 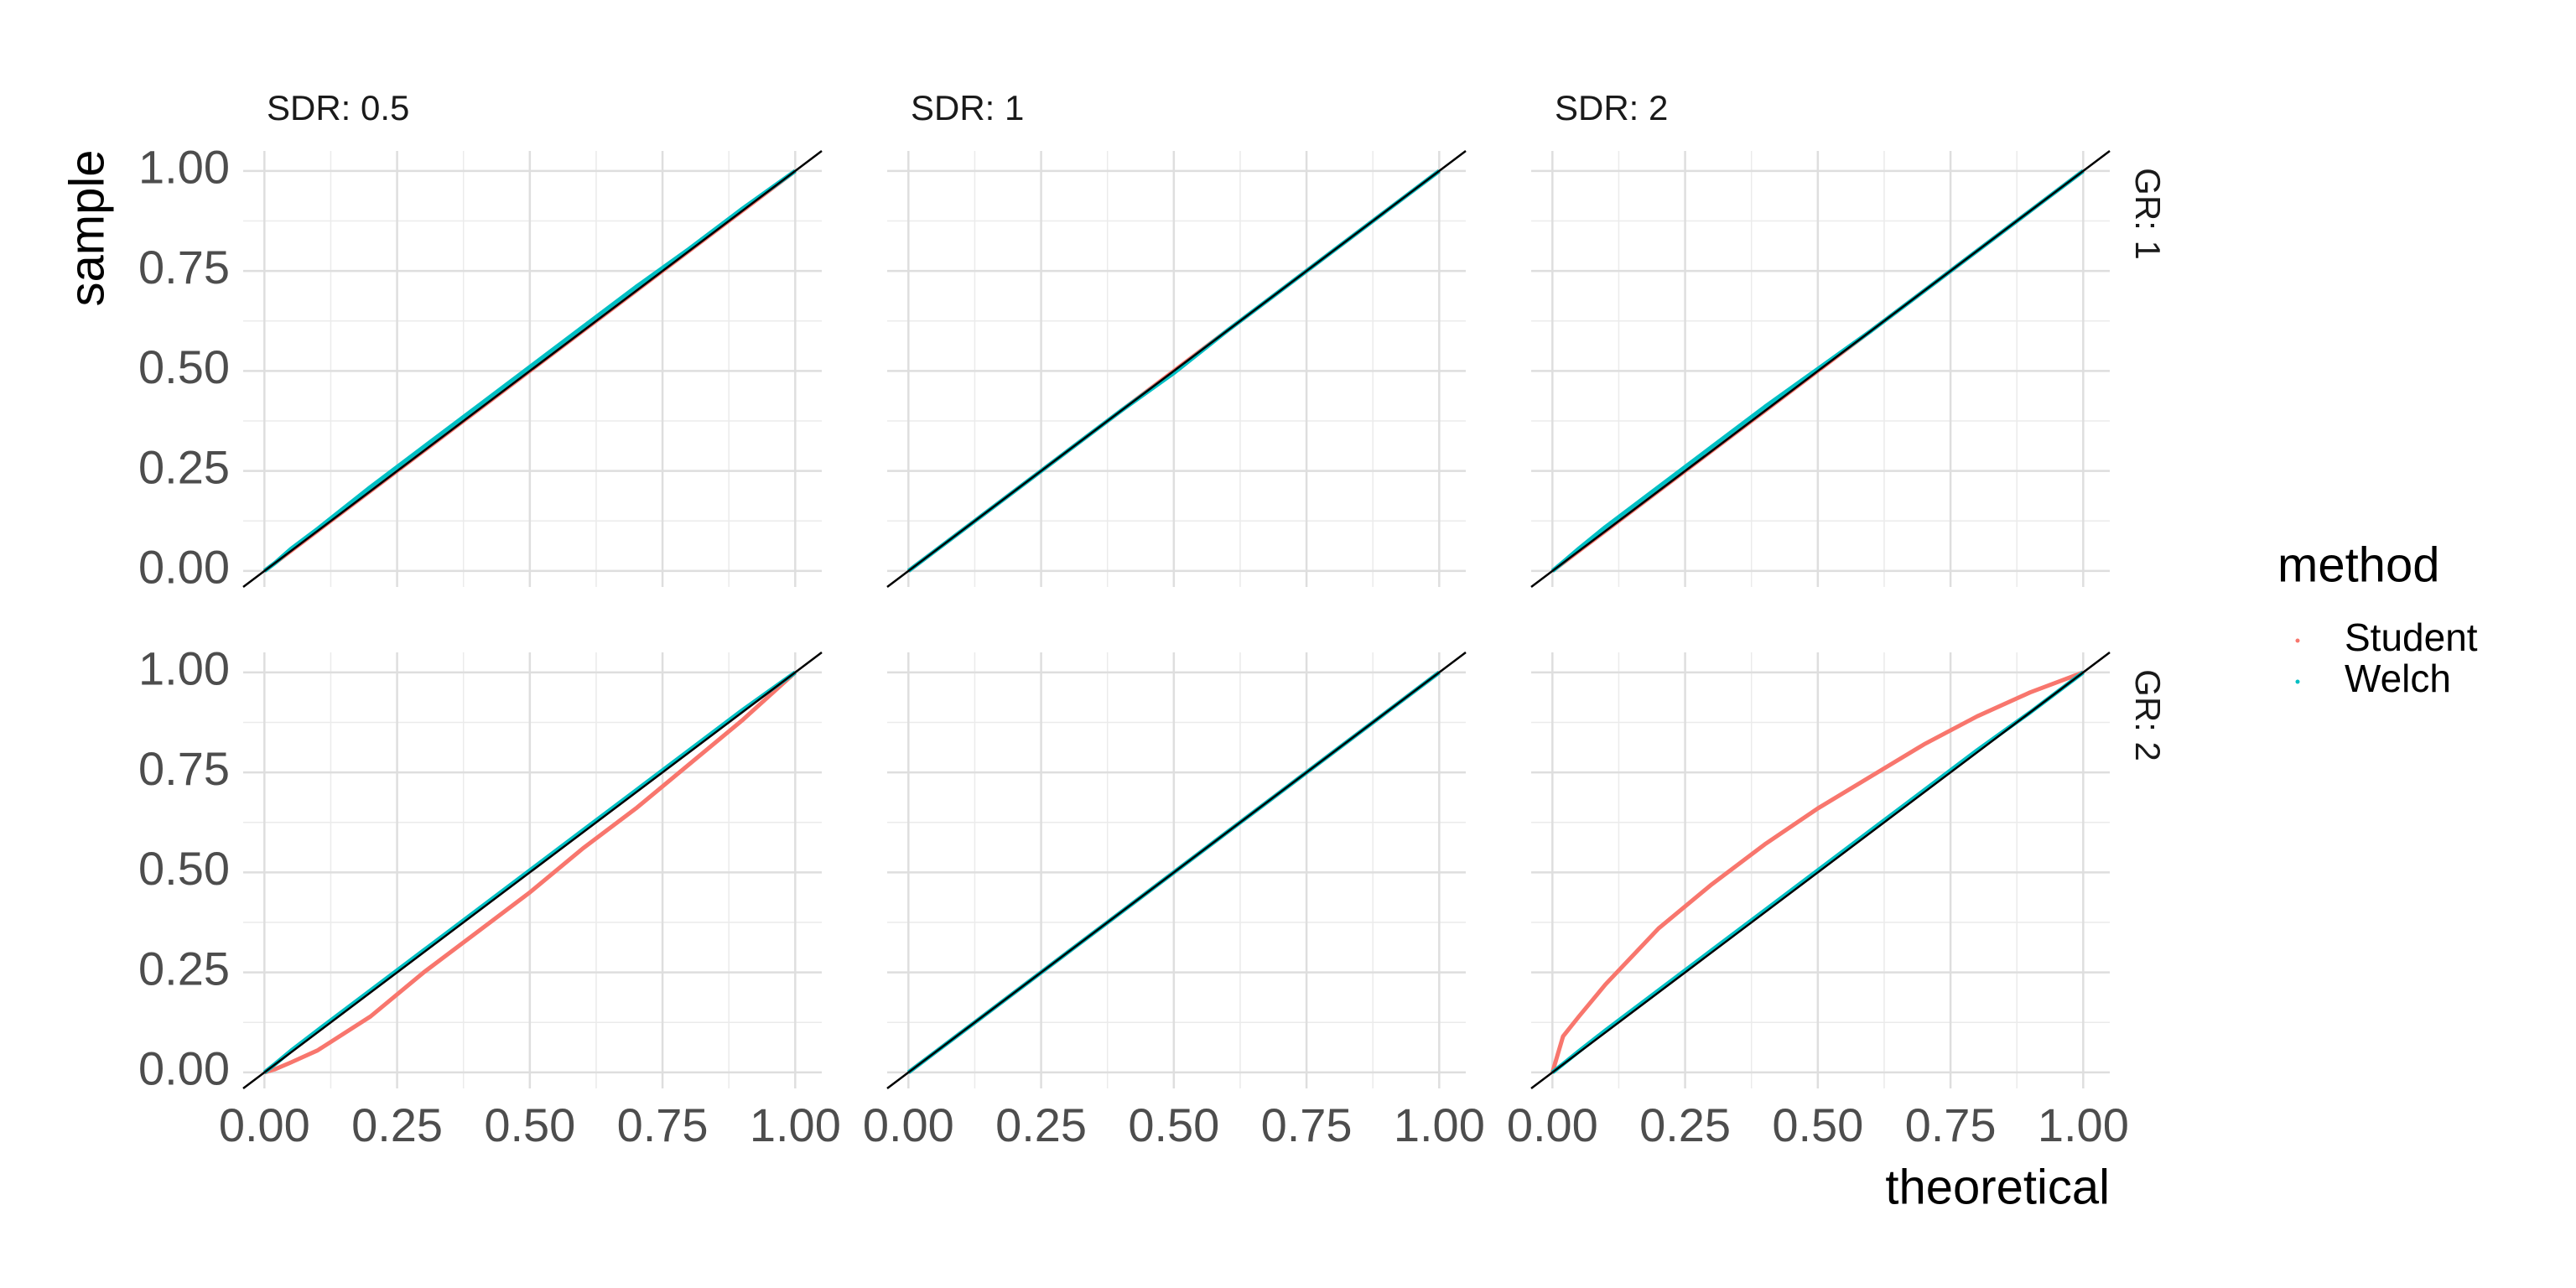 I want to click on legend-title: method, so click(x=2358, y=565).